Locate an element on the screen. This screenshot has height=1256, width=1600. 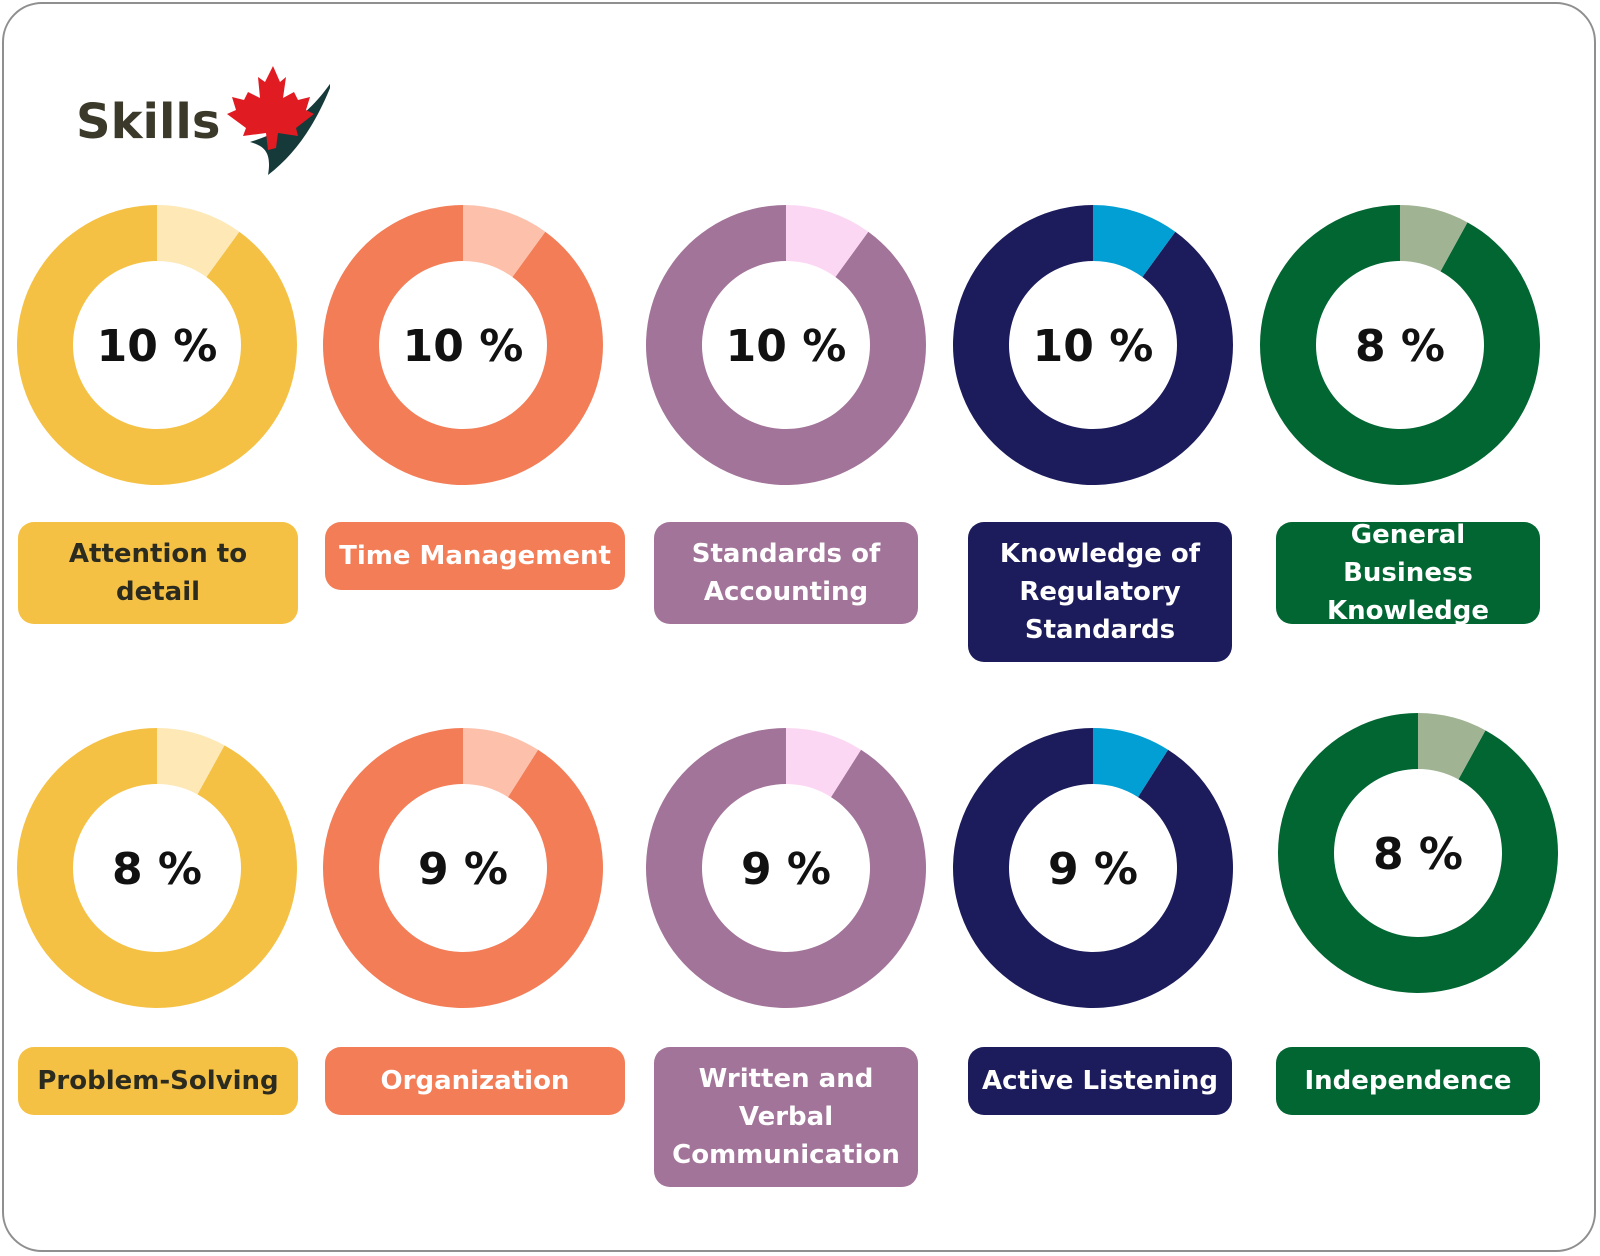
maple-leaf-icon is located at coordinates (270, 108).